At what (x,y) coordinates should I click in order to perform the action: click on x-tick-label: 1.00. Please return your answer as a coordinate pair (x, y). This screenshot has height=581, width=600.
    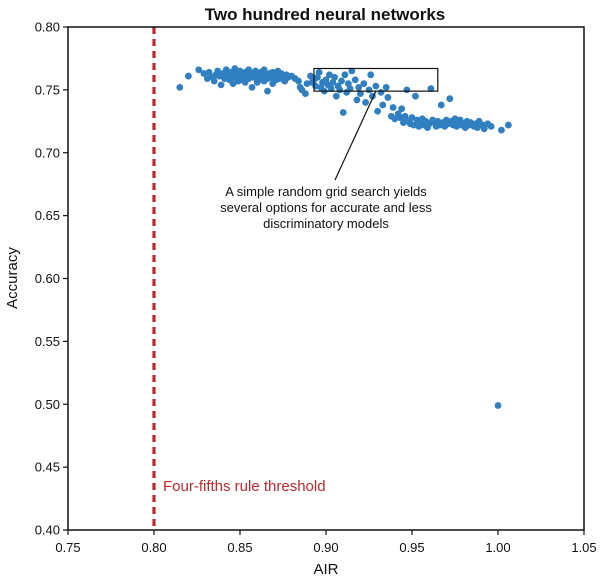
    Looking at the image, I should click on (497, 547).